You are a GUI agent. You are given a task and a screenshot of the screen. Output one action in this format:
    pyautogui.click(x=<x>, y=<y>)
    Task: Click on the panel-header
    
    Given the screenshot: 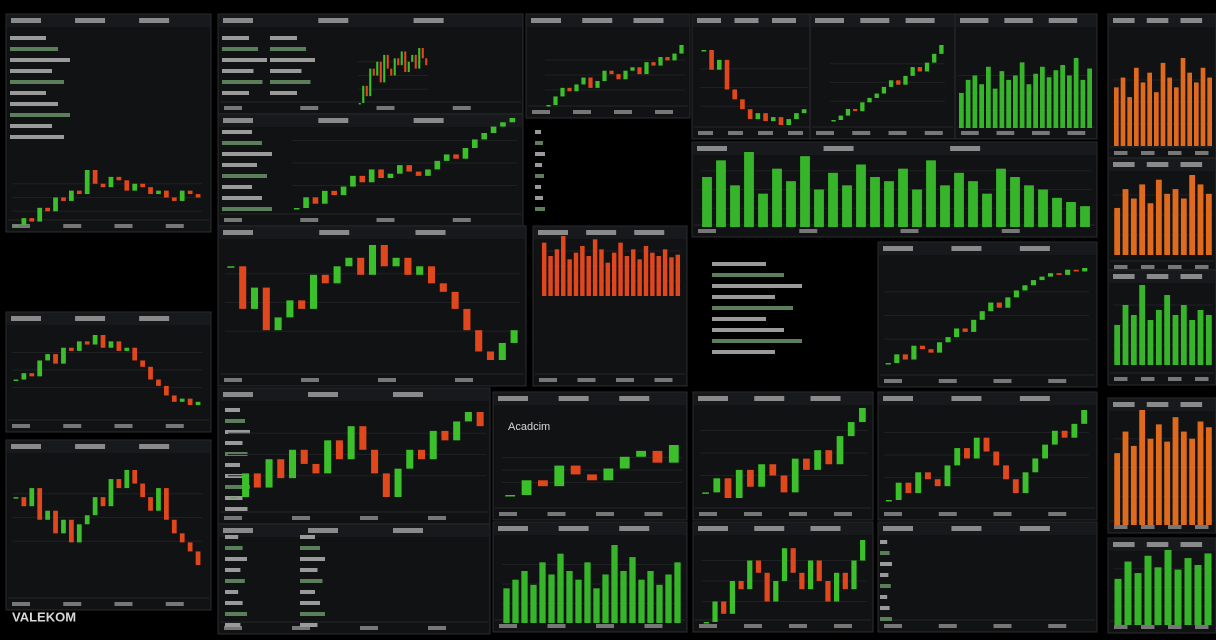 What is the action you would take?
    pyautogui.click(x=372, y=233)
    